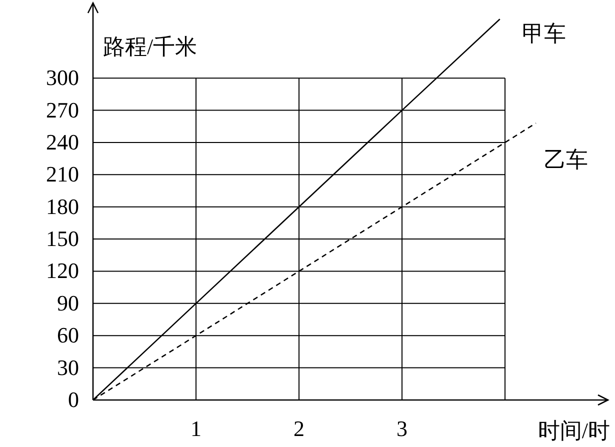 Image resolution: width=615 pixels, height=447 pixels. What do you see at coordinates (62, 174) in the screenshot?
I see `y-tick-label: 210` at bounding box center [62, 174].